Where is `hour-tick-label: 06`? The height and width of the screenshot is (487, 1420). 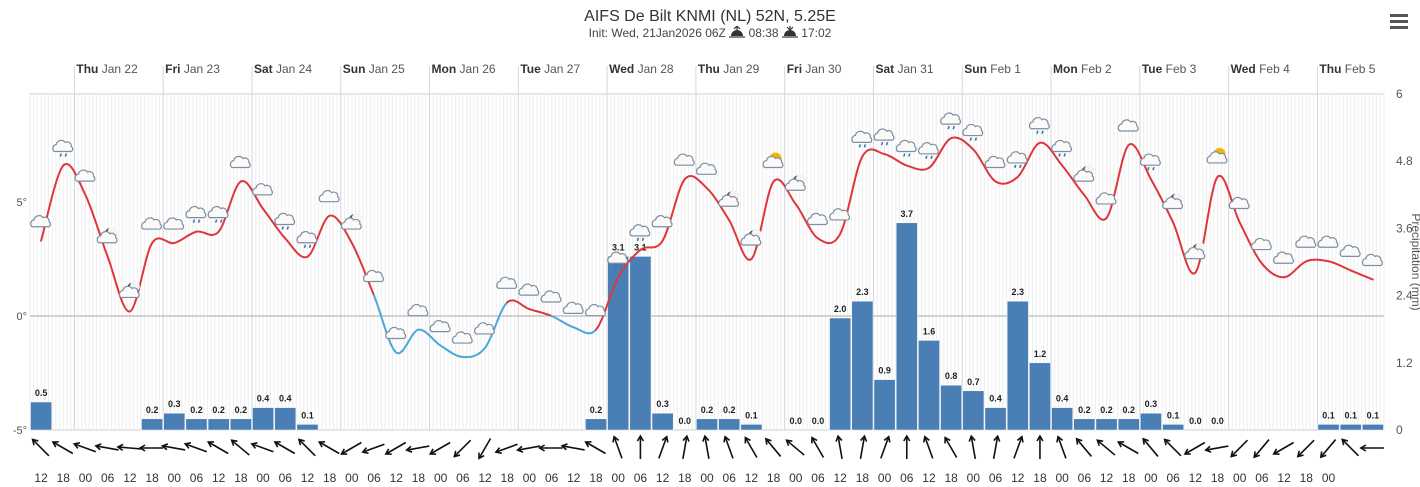
hour-tick-label: 06 is located at coordinates (907, 478).